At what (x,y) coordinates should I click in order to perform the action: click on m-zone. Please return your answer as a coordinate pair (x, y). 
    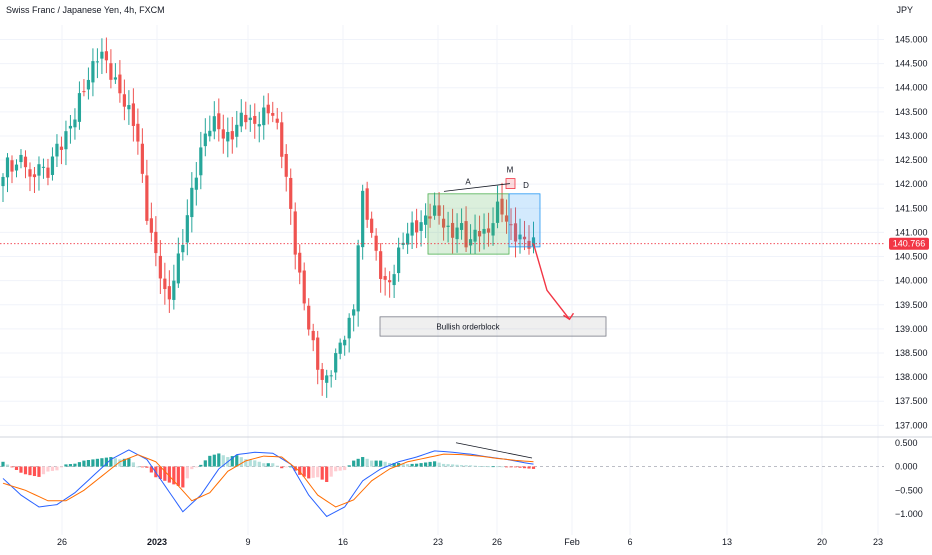
    Looking at the image, I should click on (510, 183).